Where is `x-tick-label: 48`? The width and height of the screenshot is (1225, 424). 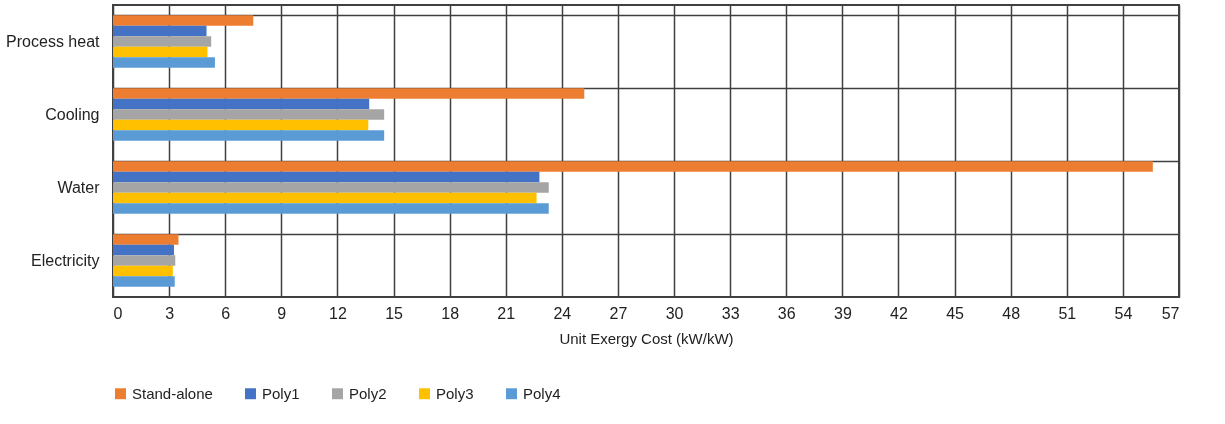
x-tick-label: 48 is located at coordinates (1011, 313).